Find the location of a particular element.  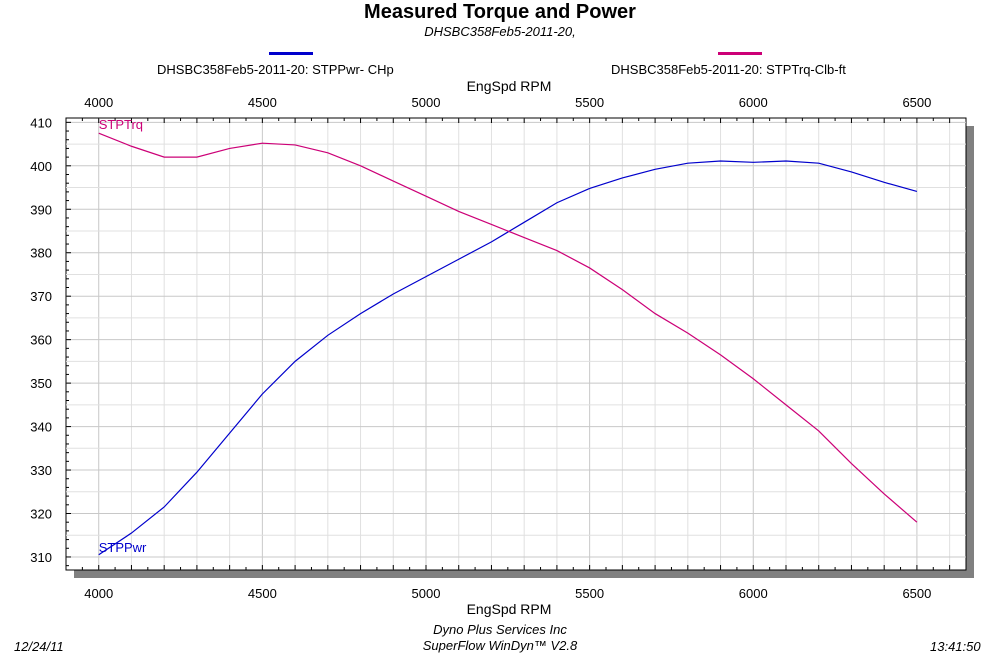

x-tick-label-bottom: 4500 is located at coordinates (262, 593).